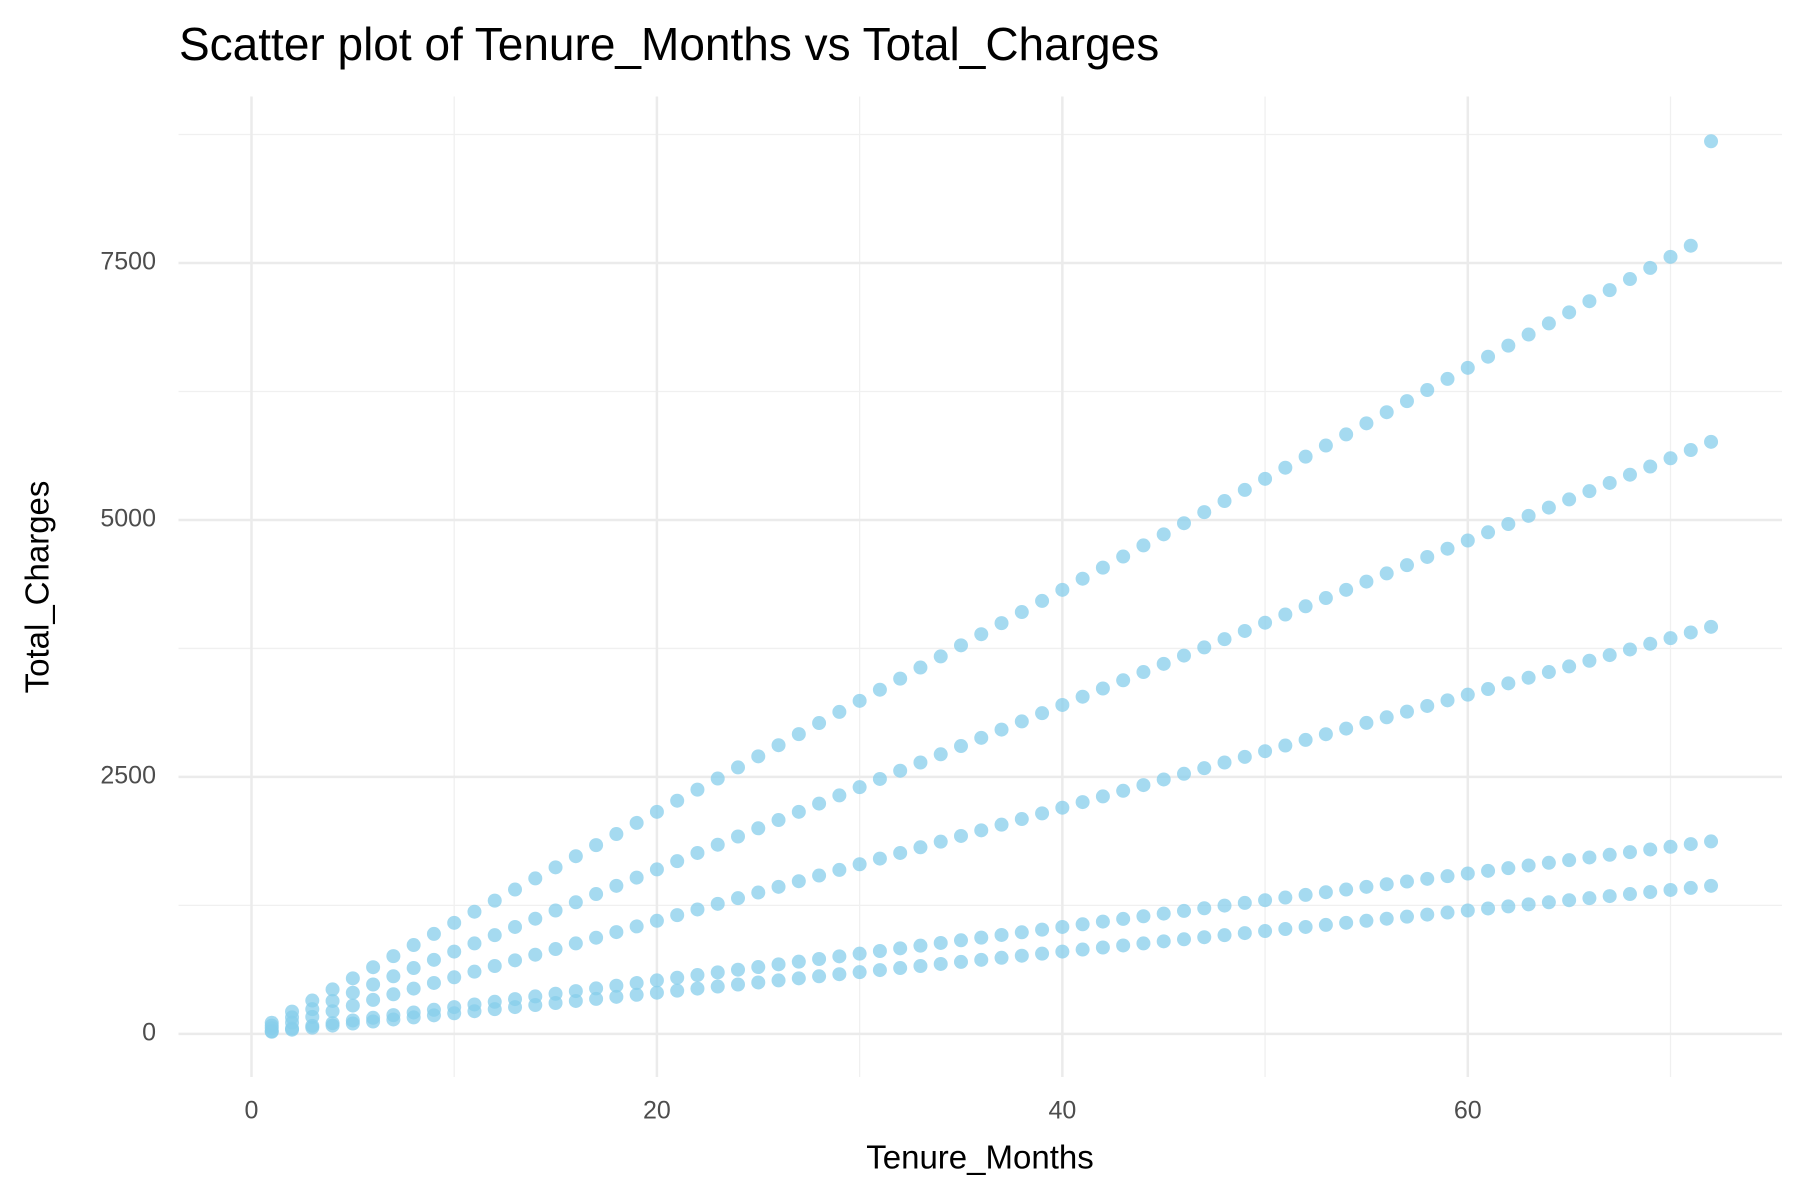 This screenshot has height=1200, width=1800. Describe the element at coordinates (128, 262) in the screenshot. I see `y-tick-label: 7500` at that location.